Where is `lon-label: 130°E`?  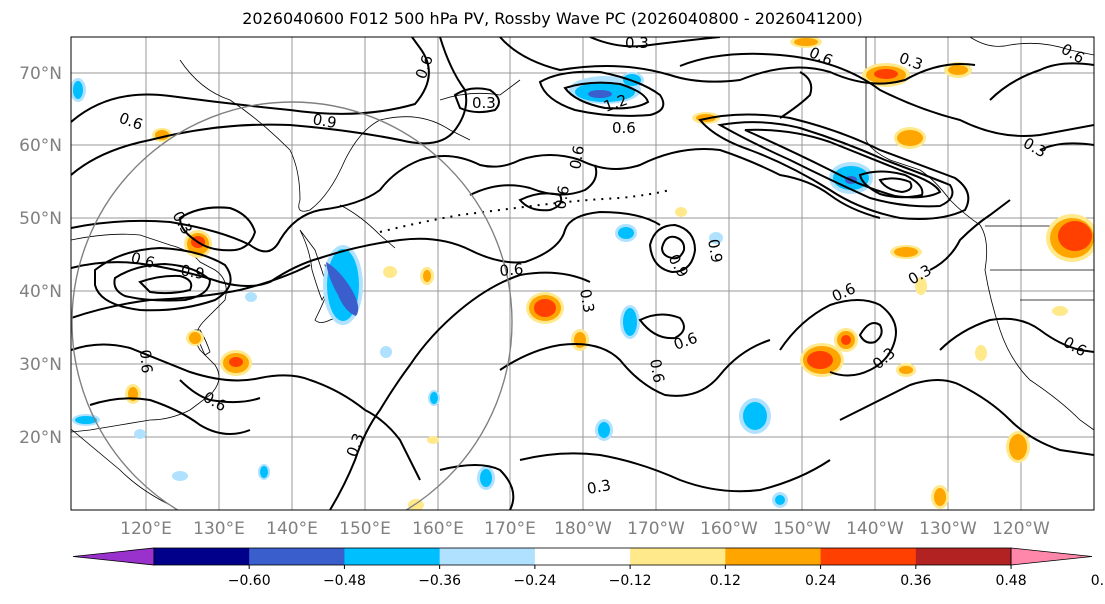
lon-label: 130°E is located at coordinates (219, 529).